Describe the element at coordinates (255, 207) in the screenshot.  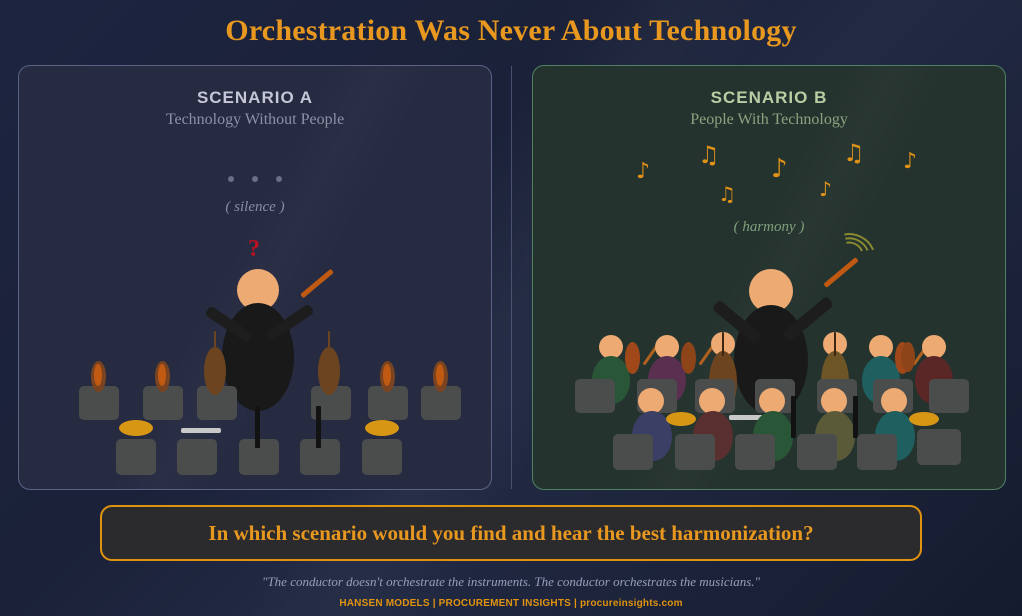
I see `silence-label: ( silence )` at that location.